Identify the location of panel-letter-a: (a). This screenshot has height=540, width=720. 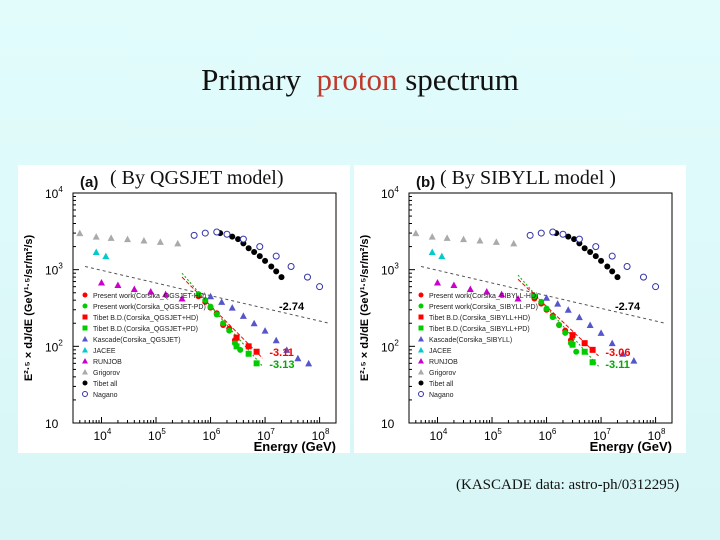
(89, 182).